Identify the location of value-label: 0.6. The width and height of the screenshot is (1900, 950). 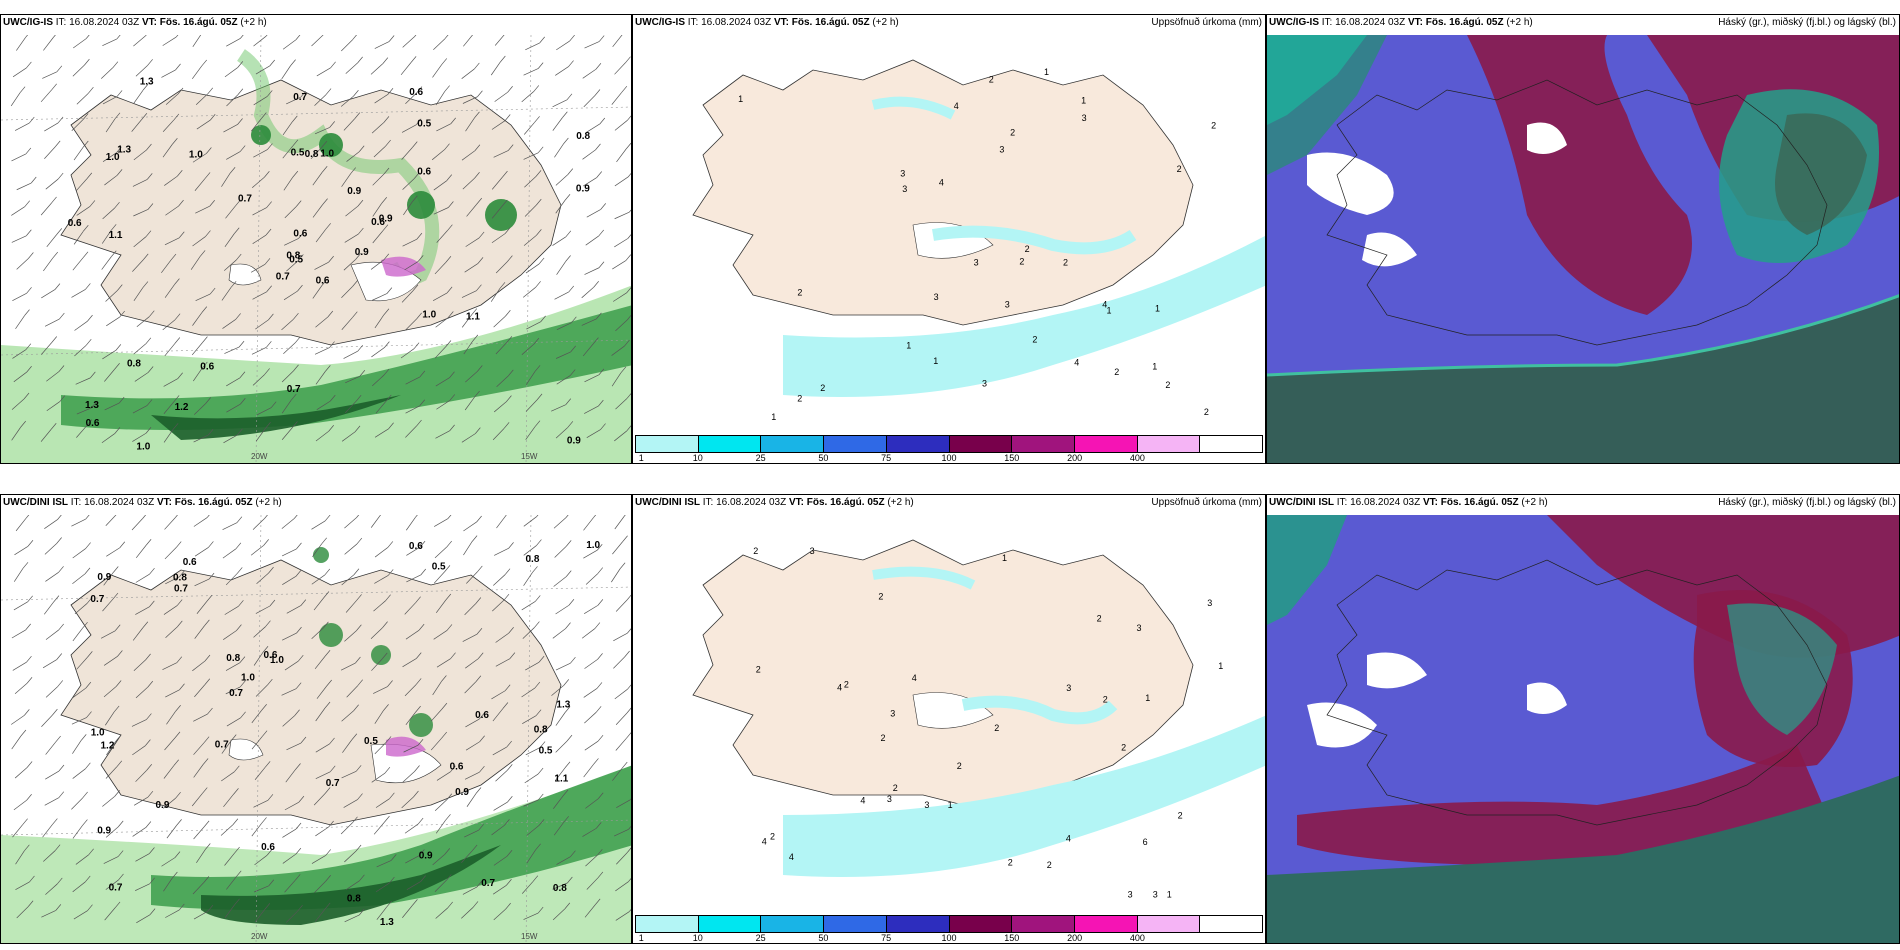
(271, 655).